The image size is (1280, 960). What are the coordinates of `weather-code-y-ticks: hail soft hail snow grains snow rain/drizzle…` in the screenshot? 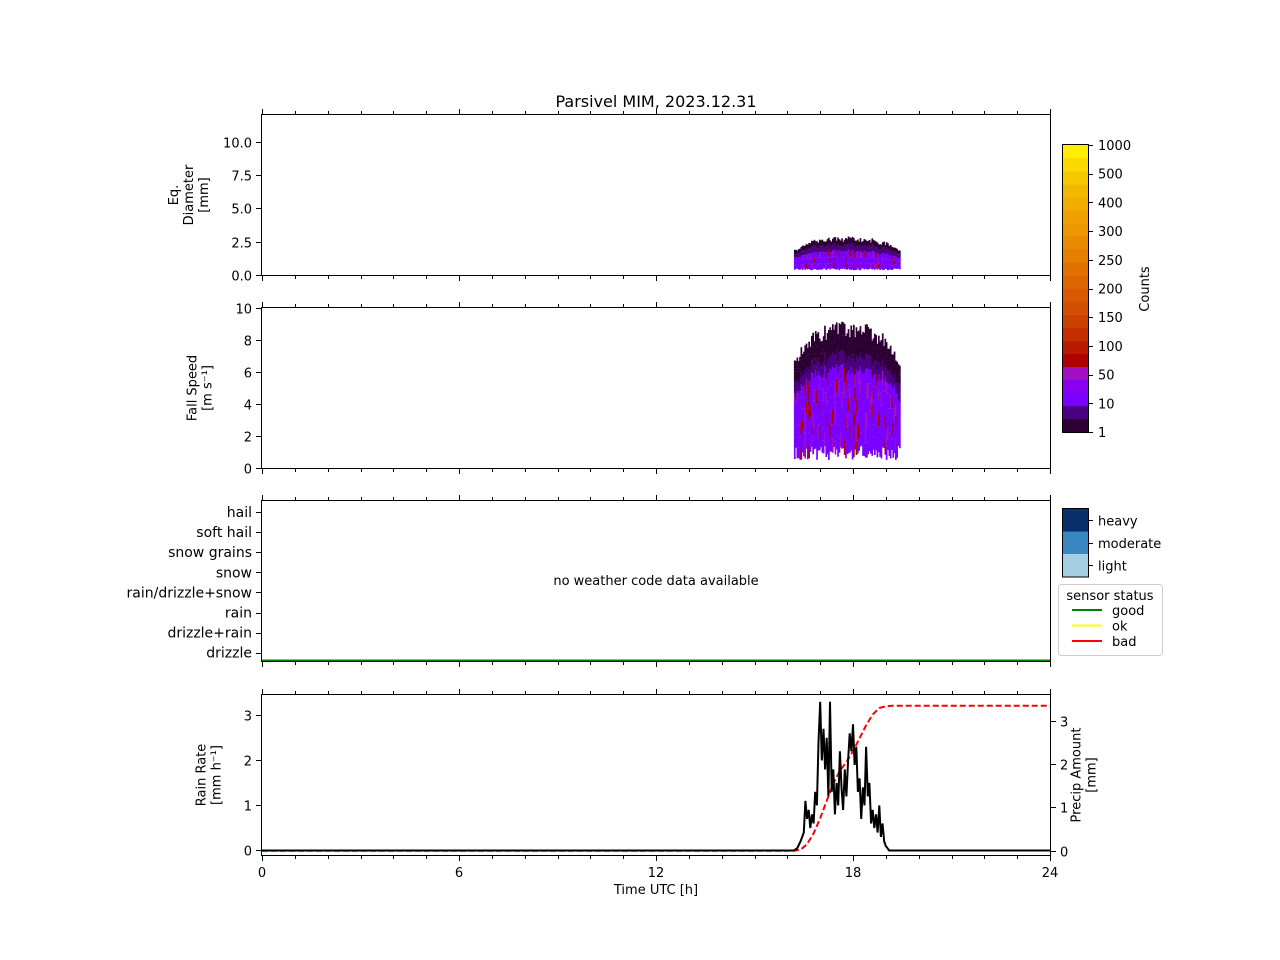 It's located at (194, 583).